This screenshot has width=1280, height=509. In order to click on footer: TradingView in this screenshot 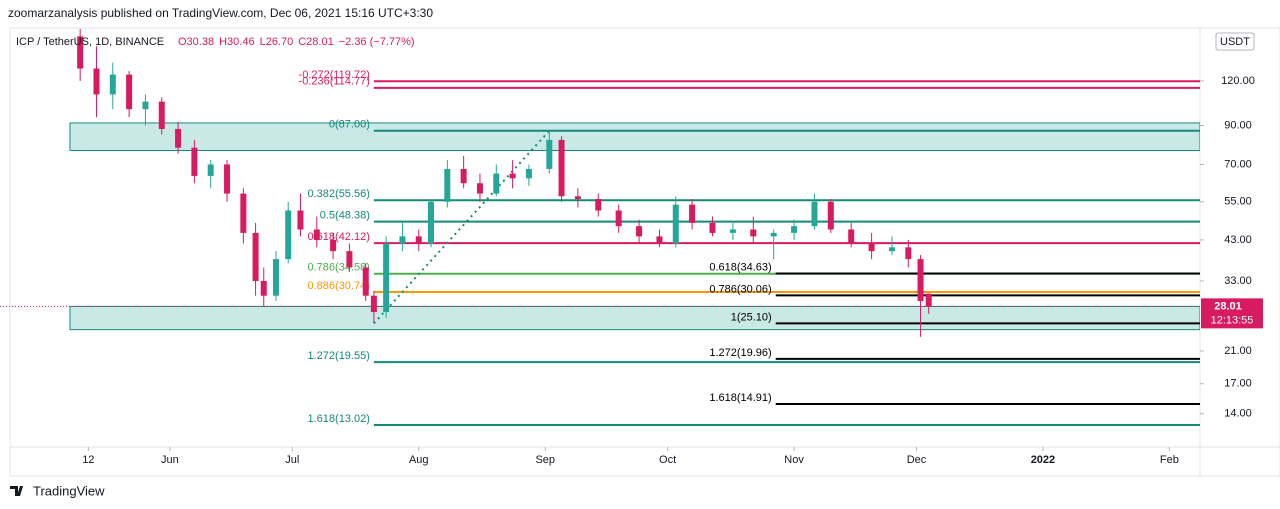, I will do `click(69, 490)`.